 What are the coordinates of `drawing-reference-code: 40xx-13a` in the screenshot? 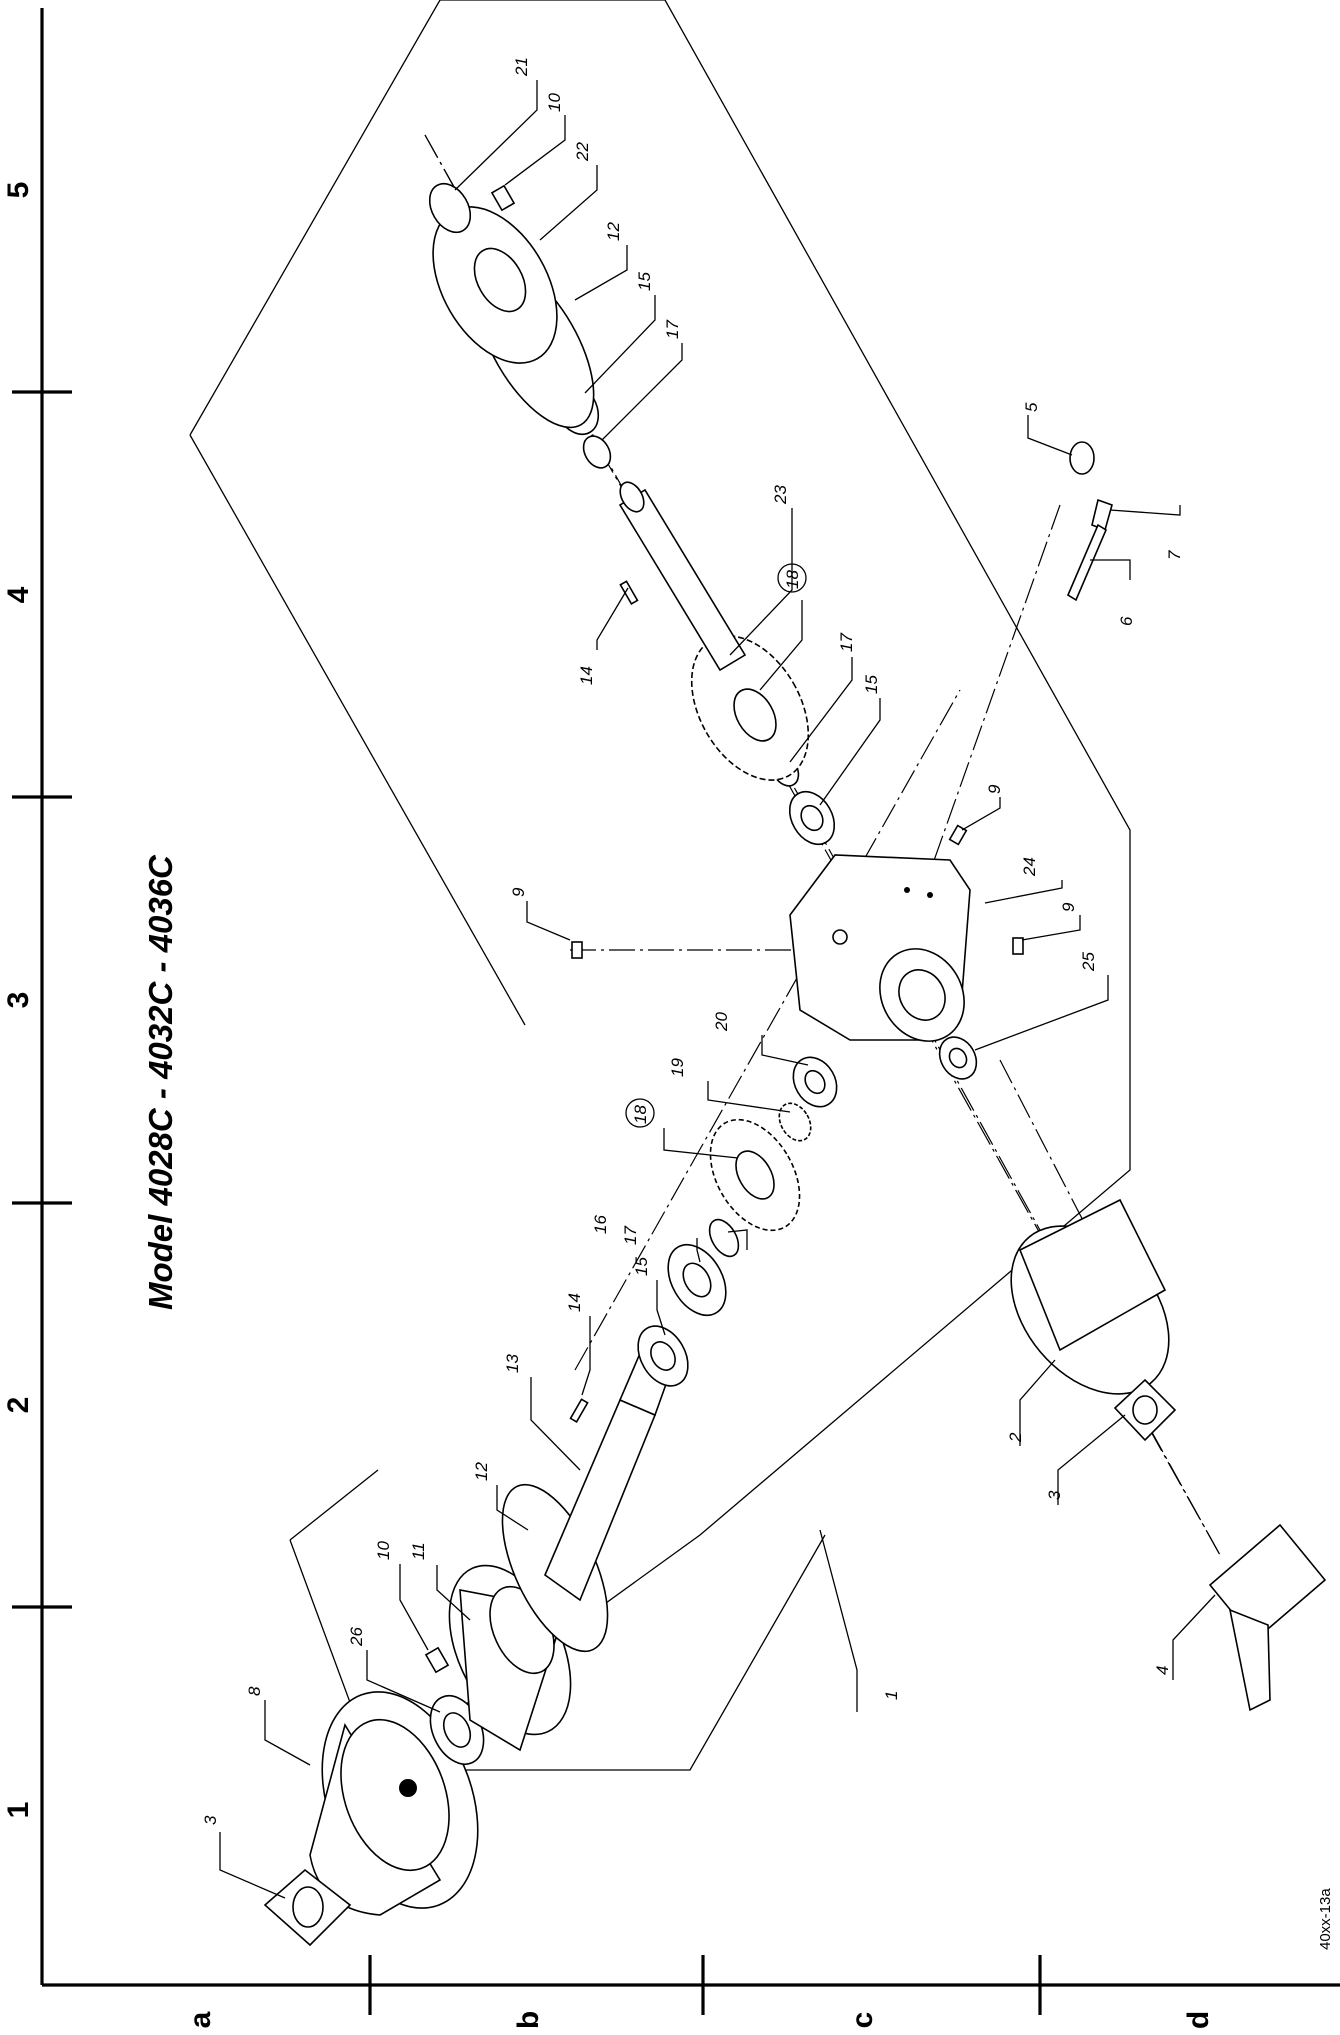 It's located at (1325, 1919).